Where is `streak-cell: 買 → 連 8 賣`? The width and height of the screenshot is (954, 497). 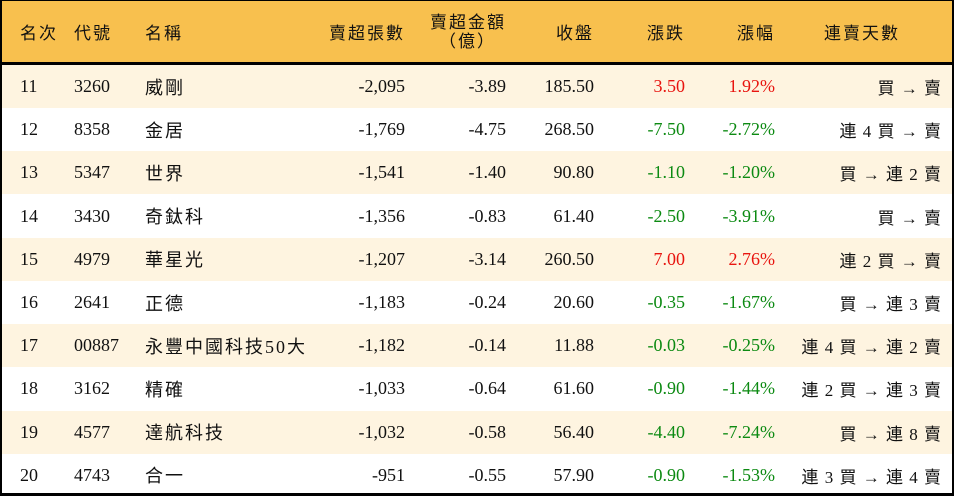
streak-cell: 買 → 連 8 賣 is located at coordinates (890, 434).